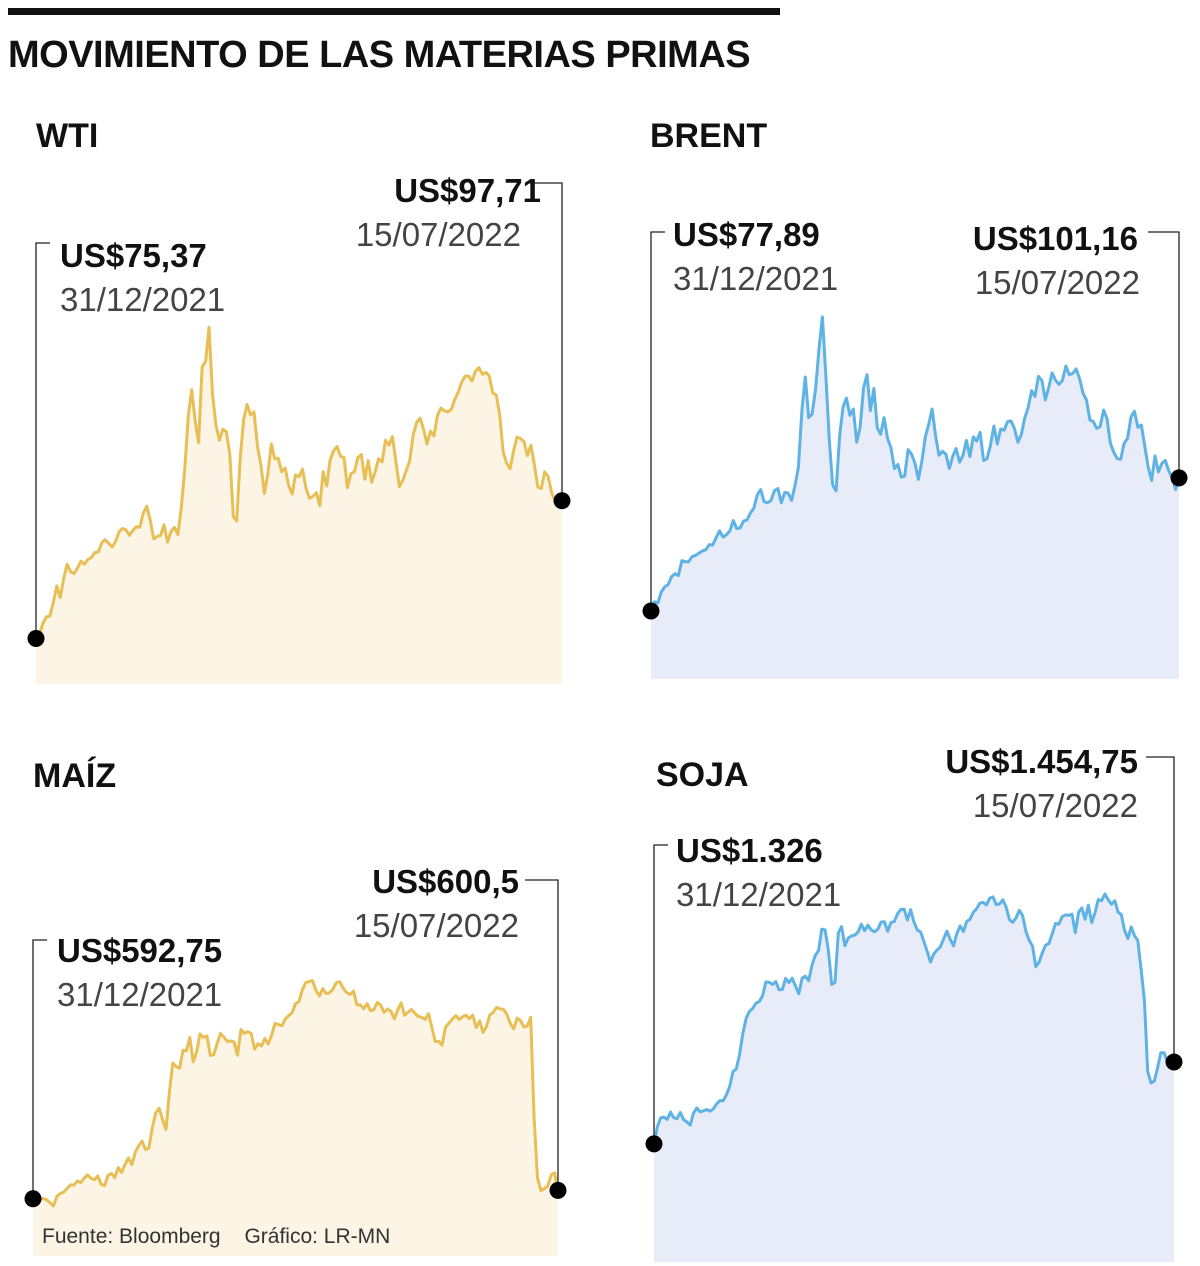  What do you see at coordinates (139, 950) in the screenshot?
I see `start-value-label: US$592,75` at bounding box center [139, 950].